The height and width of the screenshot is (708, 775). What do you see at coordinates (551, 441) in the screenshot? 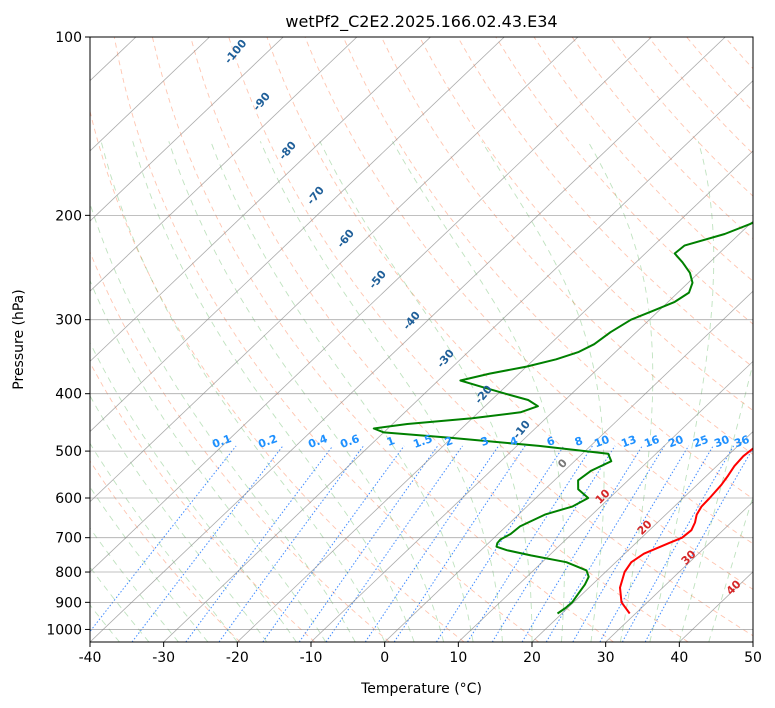
I see `mixing-ratio-label: 6` at bounding box center [551, 441].